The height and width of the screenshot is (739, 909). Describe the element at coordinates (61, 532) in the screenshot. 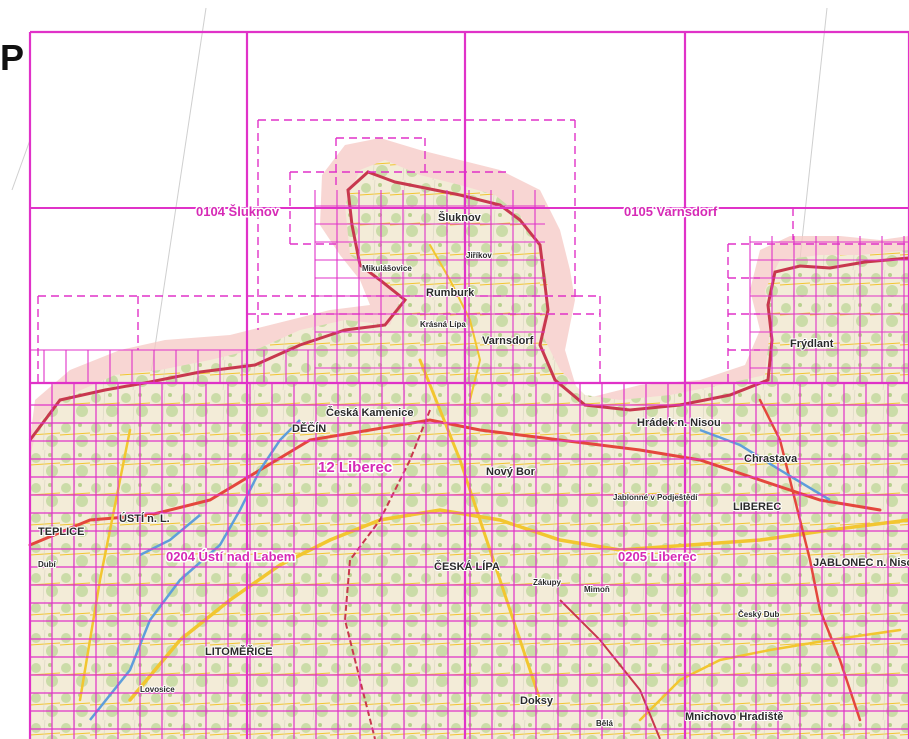

I see `town-teplice: TEPLICE` at that location.